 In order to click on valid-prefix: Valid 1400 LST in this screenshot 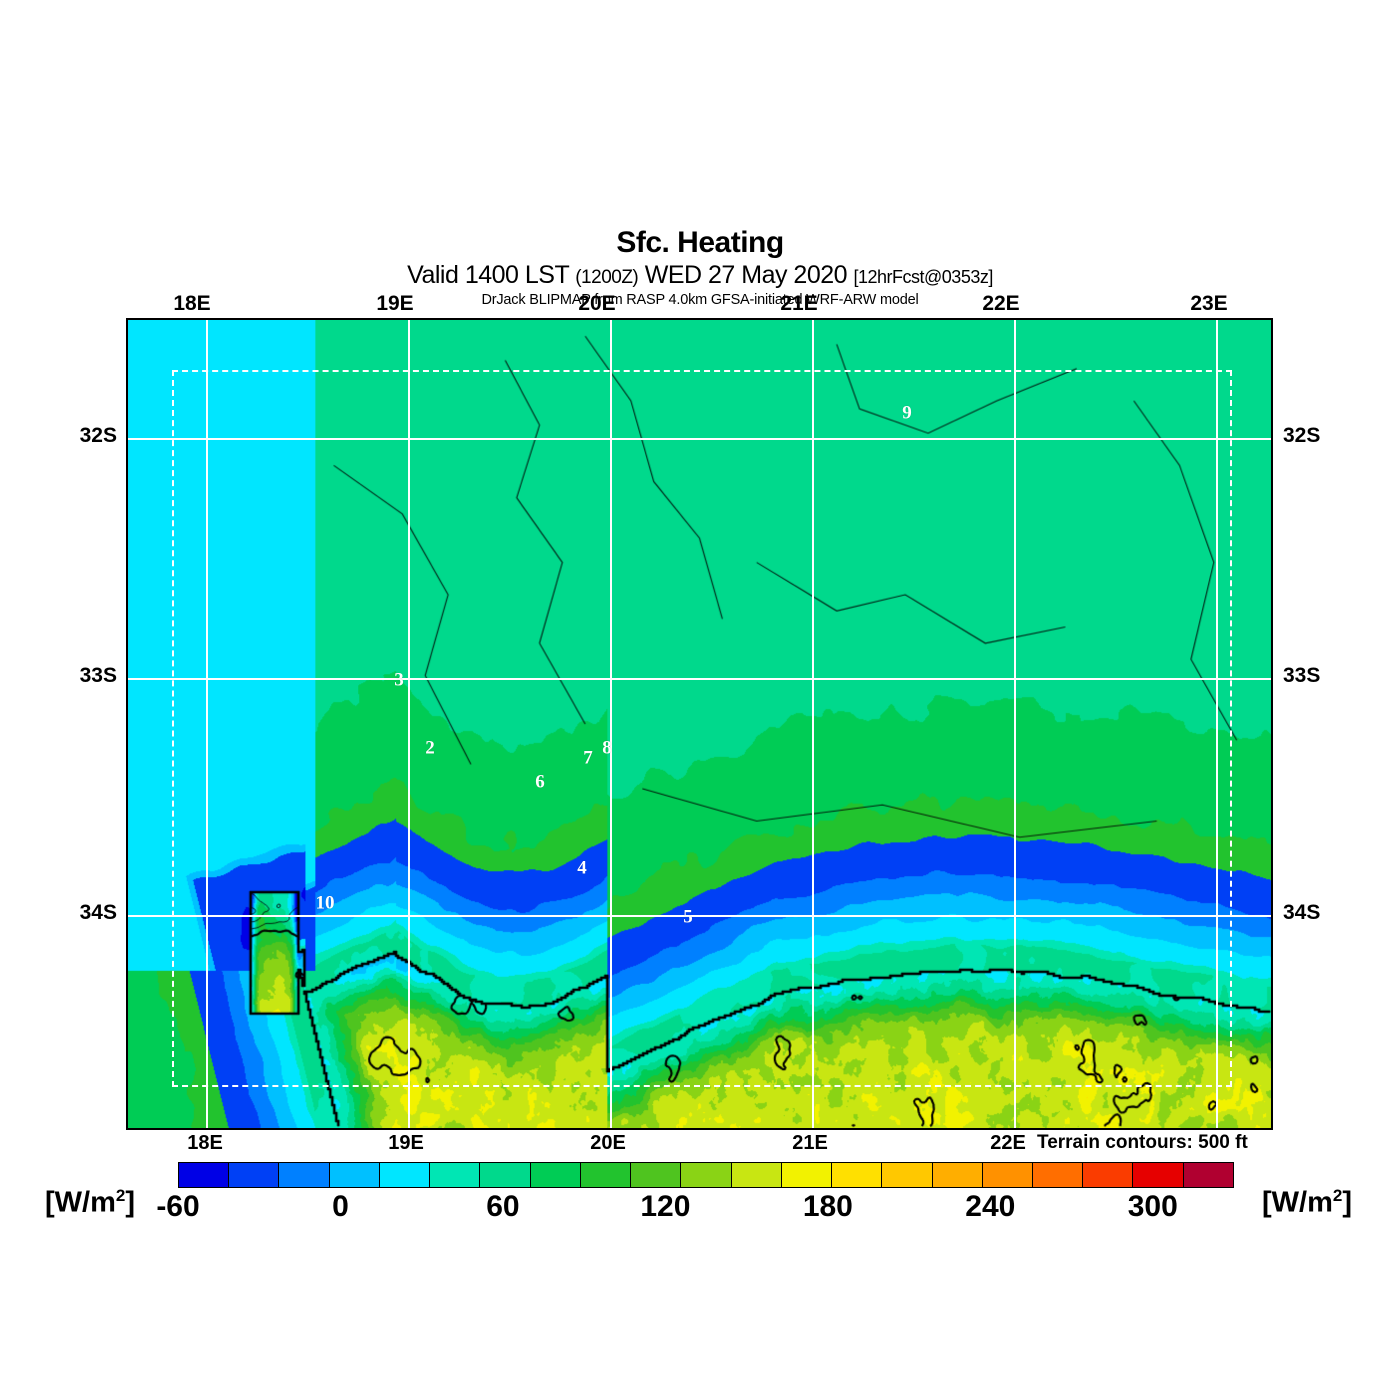, I will do `click(488, 275)`.